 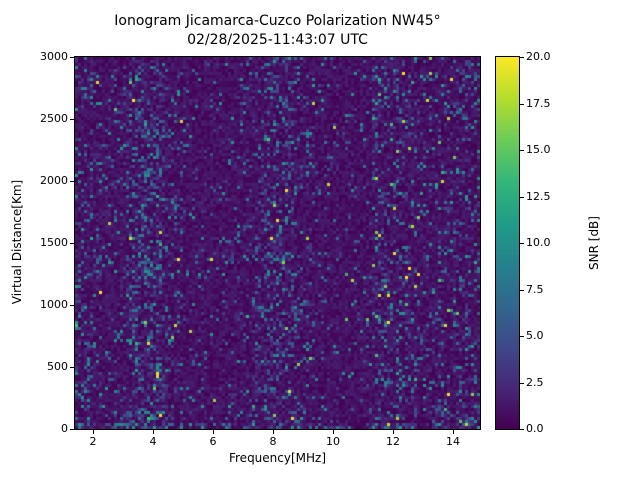 I want to click on y-tick-label: 3000, so click(x=54, y=56).